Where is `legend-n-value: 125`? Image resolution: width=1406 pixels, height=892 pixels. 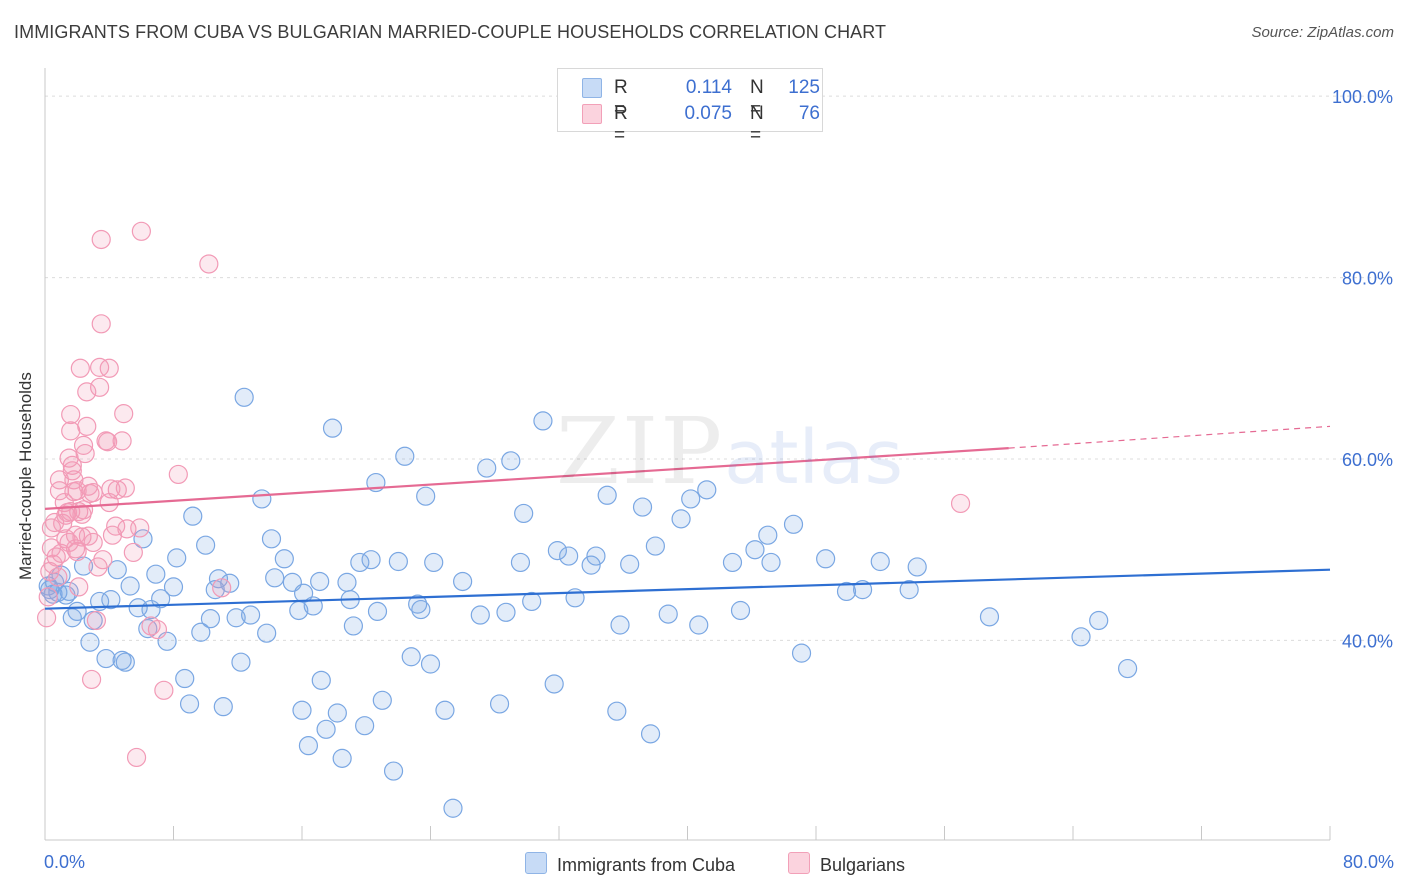 legend-n-value: 125 is located at coordinates (804, 87).